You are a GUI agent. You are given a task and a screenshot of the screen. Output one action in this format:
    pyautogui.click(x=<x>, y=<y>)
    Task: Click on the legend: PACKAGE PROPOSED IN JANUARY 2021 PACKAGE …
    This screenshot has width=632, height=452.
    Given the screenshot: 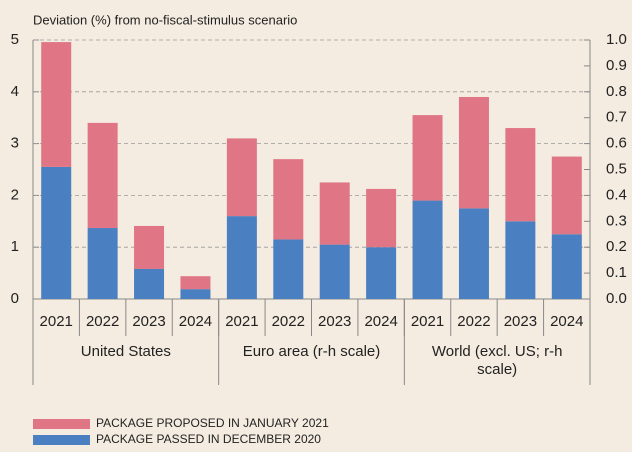 What is the action you would take?
    pyautogui.click(x=181, y=431)
    